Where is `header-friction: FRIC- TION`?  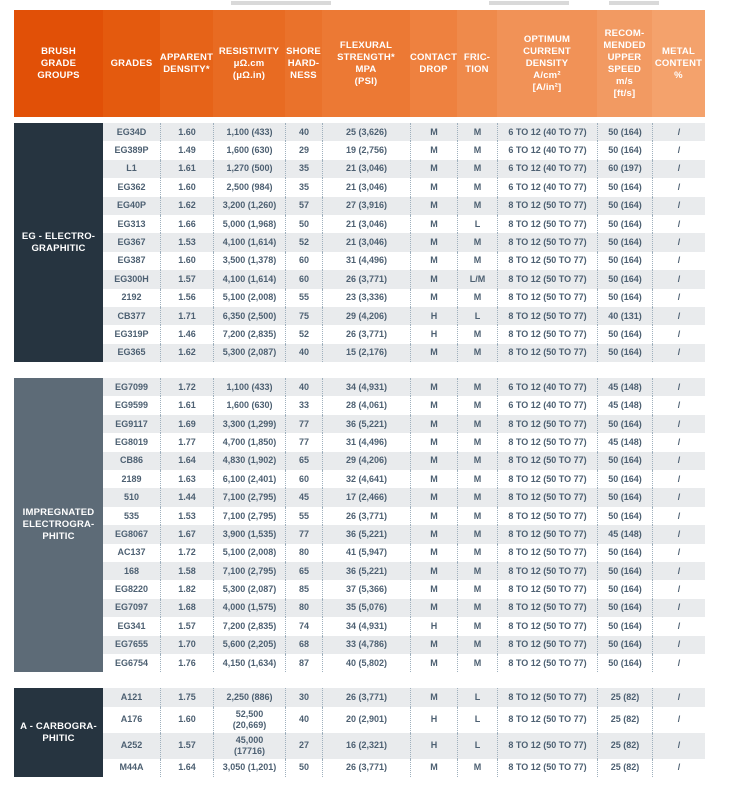
header-friction: FRIC- TION is located at coordinates (477, 63).